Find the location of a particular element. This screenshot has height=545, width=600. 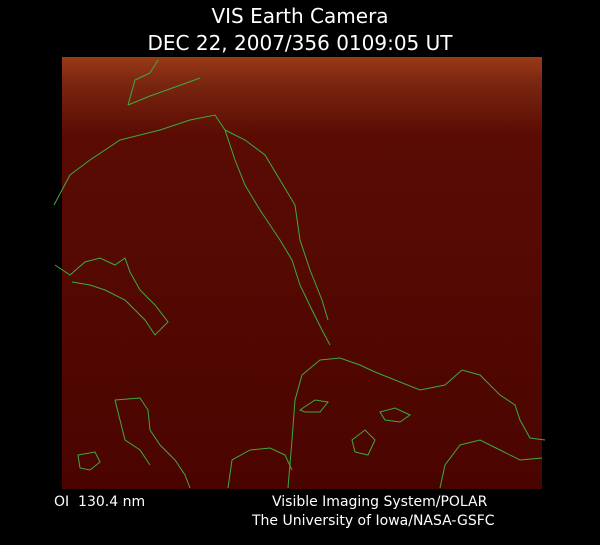

timestamp: DEC 22, 2007/356 0109:05 UT is located at coordinates (300, 43).